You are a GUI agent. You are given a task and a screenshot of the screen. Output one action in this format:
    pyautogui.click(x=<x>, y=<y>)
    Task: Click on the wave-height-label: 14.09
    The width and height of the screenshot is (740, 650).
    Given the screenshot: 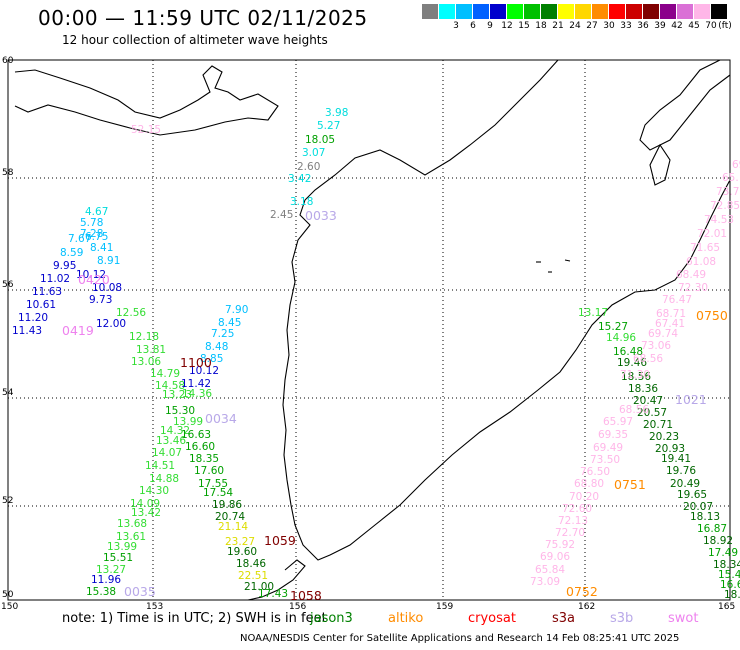 What is the action you would take?
    pyautogui.click(x=145, y=504)
    